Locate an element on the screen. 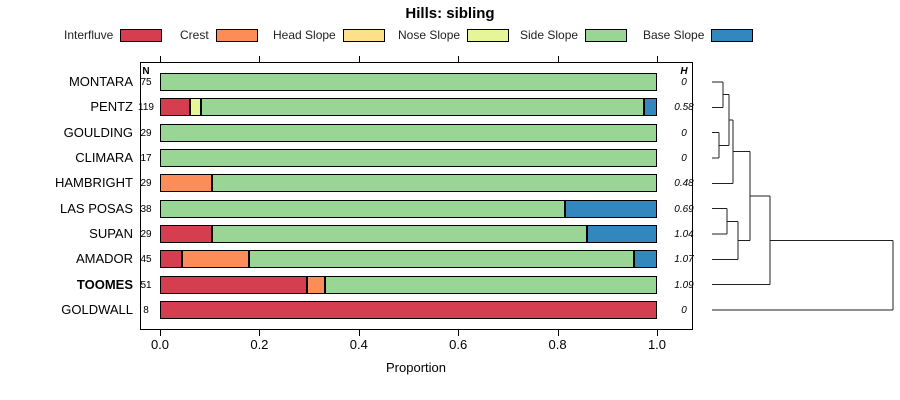 This screenshot has width=900, height=400. n-value: 38 is located at coordinates (146, 209).